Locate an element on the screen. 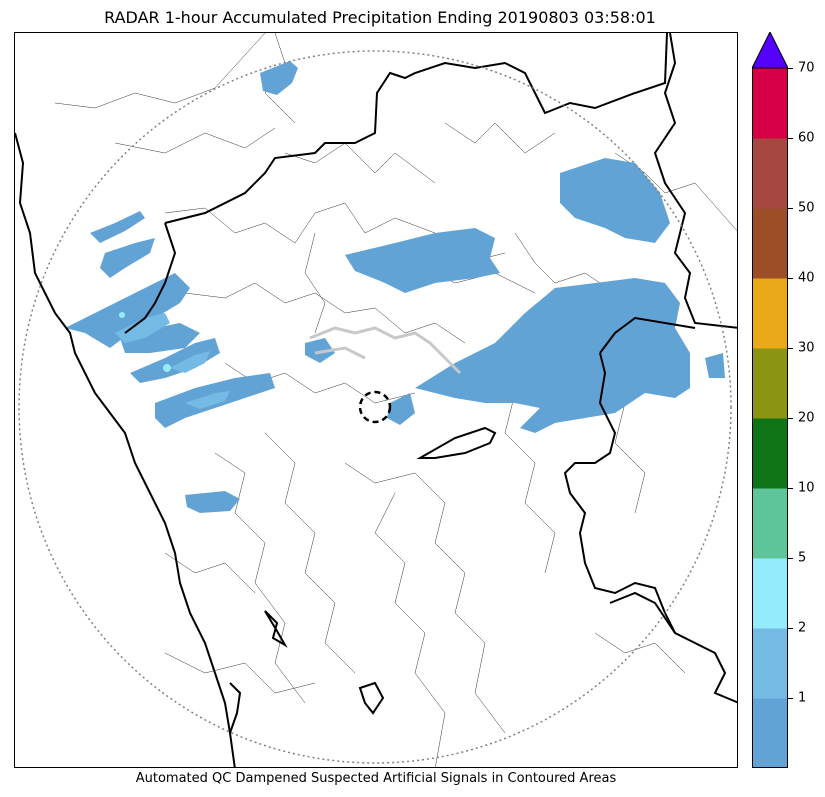 The height and width of the screenshot is (797, 825). colorbar-tick-label: 20 is located at coordinates (806, 418).